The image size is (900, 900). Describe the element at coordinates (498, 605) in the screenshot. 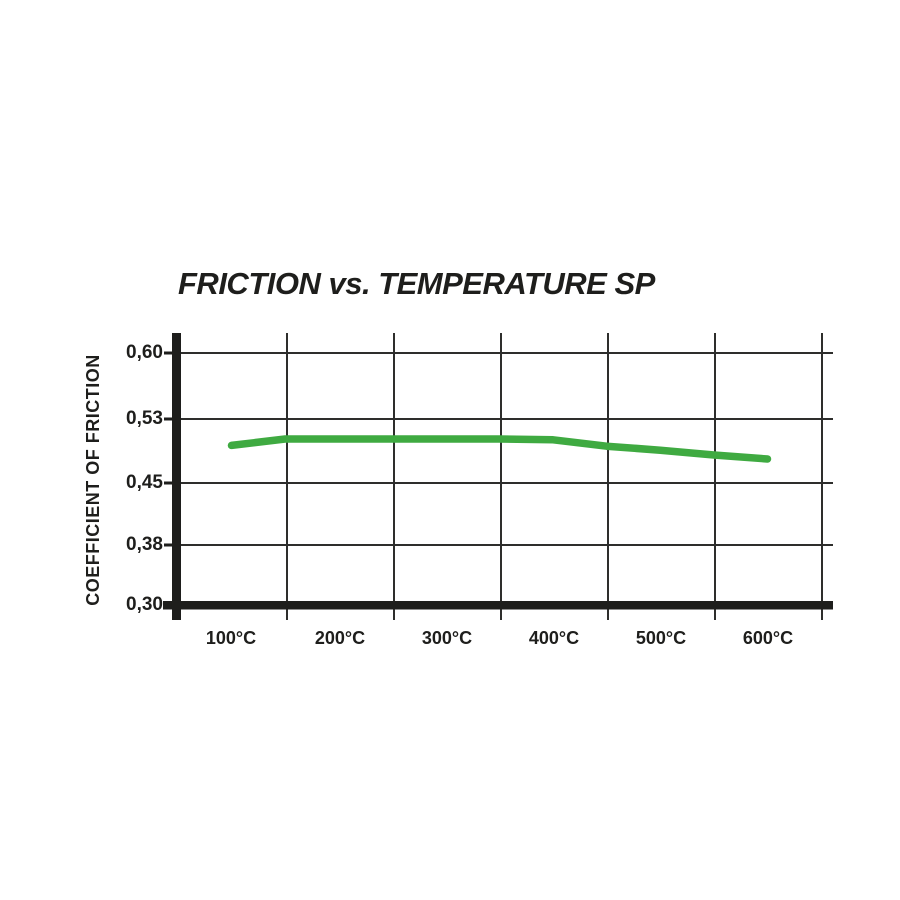

I see `x-axis-line` at that location.